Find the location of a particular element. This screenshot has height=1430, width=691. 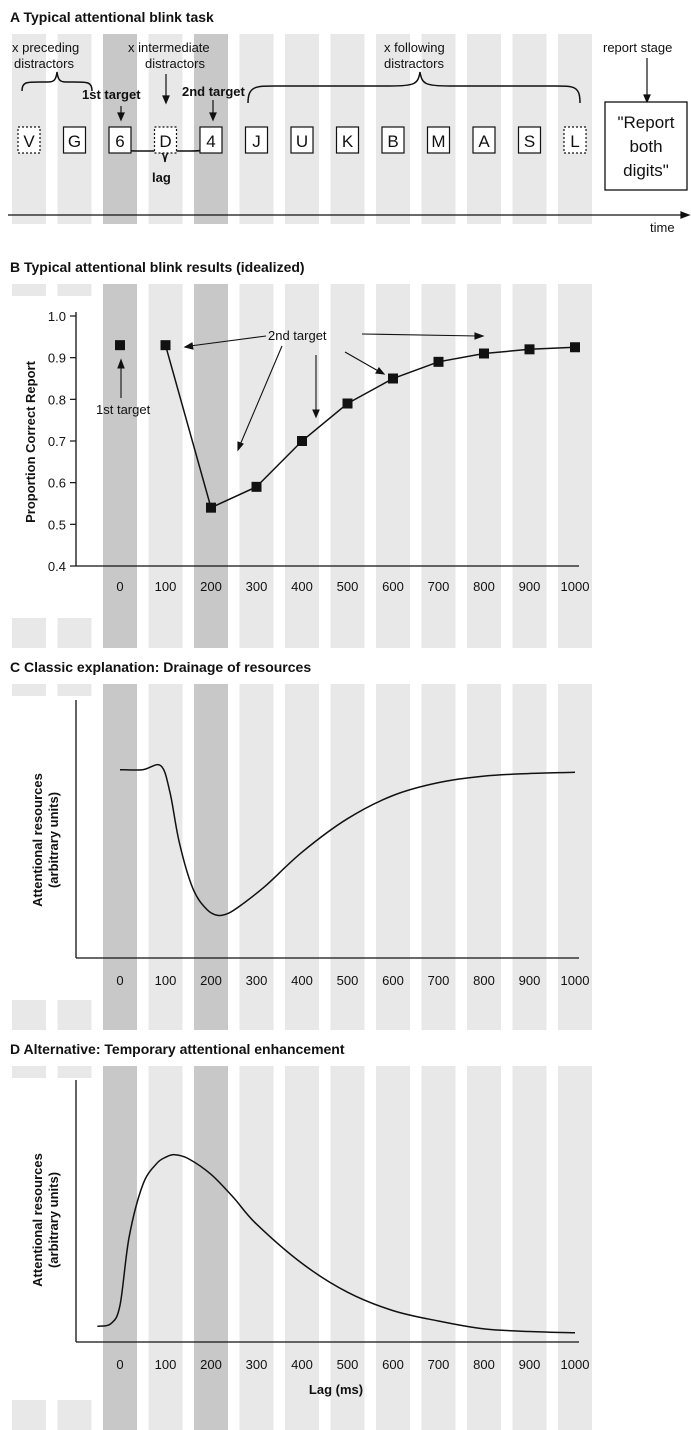

stimulus-letter: S is located at coordinates (529, 141).